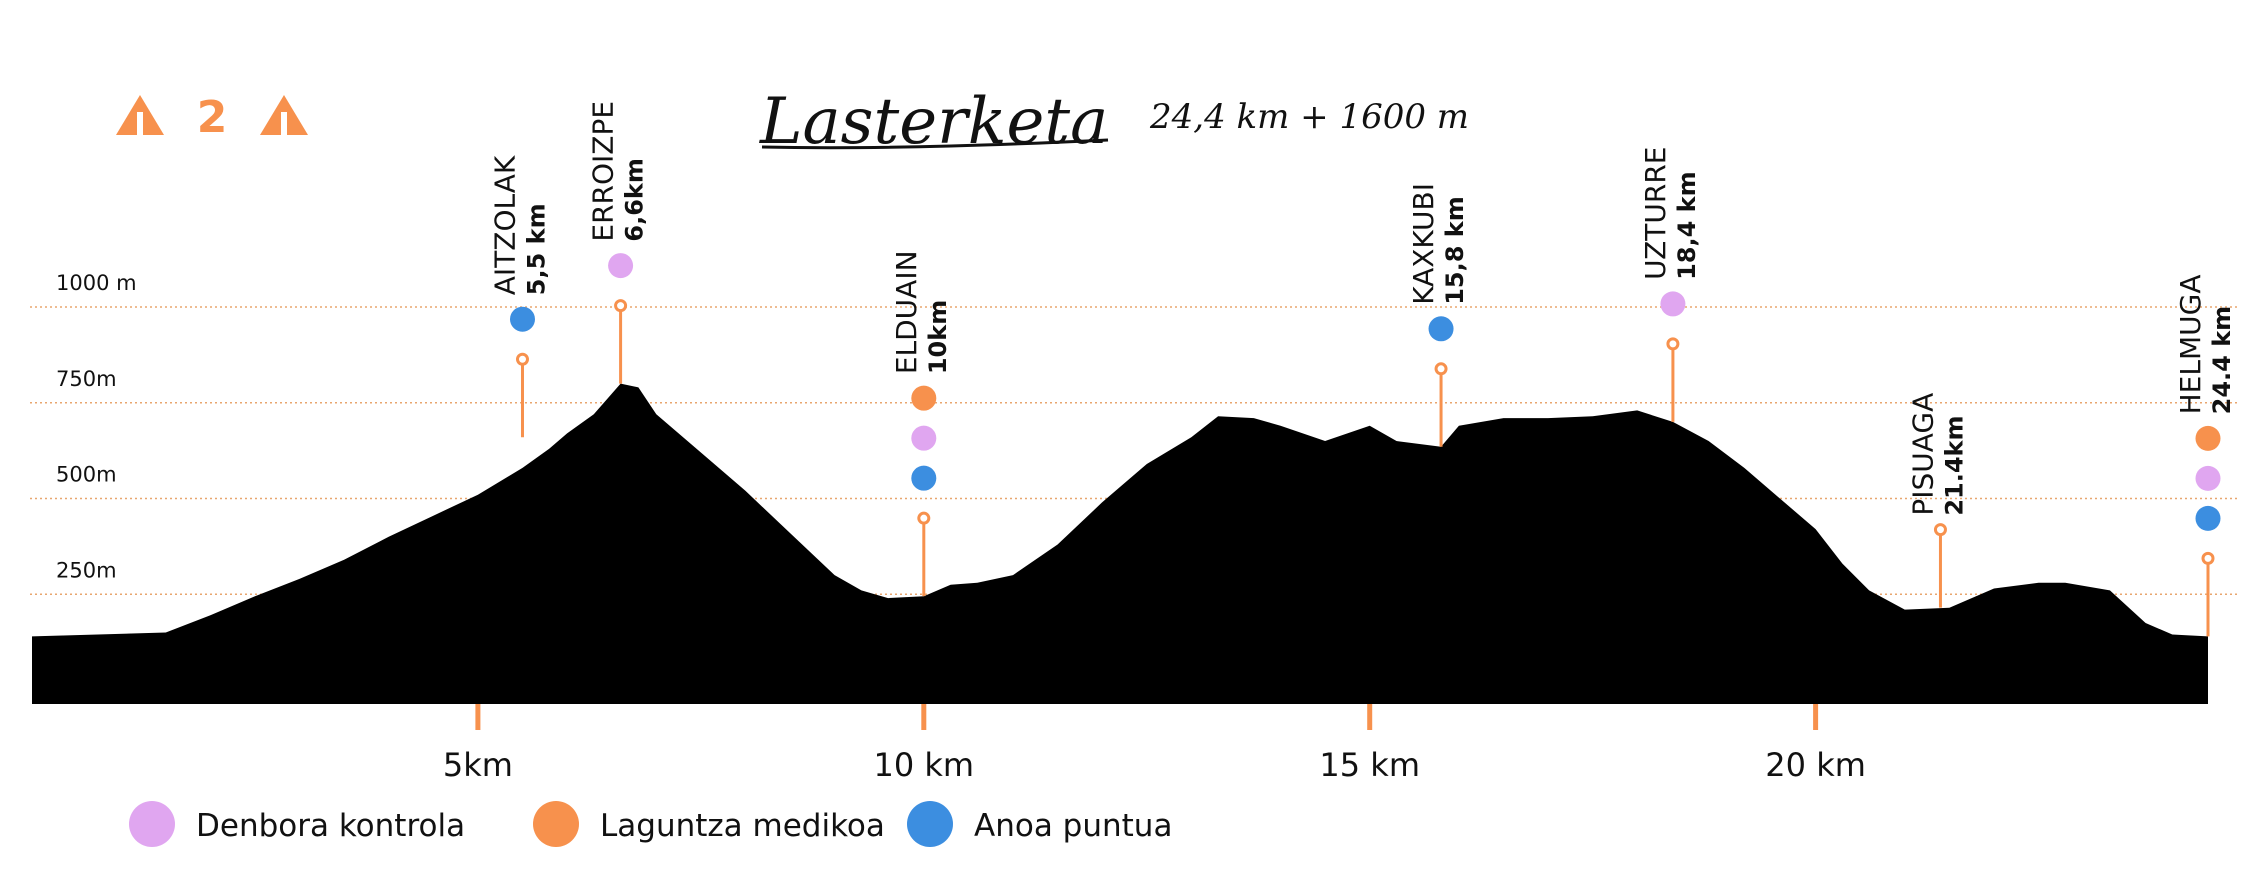 This screenshot has height=886, width=2260. Describe the element at coordinates (152, 824) in the screenshot. I see `legend-swatch-time-control` at that location.